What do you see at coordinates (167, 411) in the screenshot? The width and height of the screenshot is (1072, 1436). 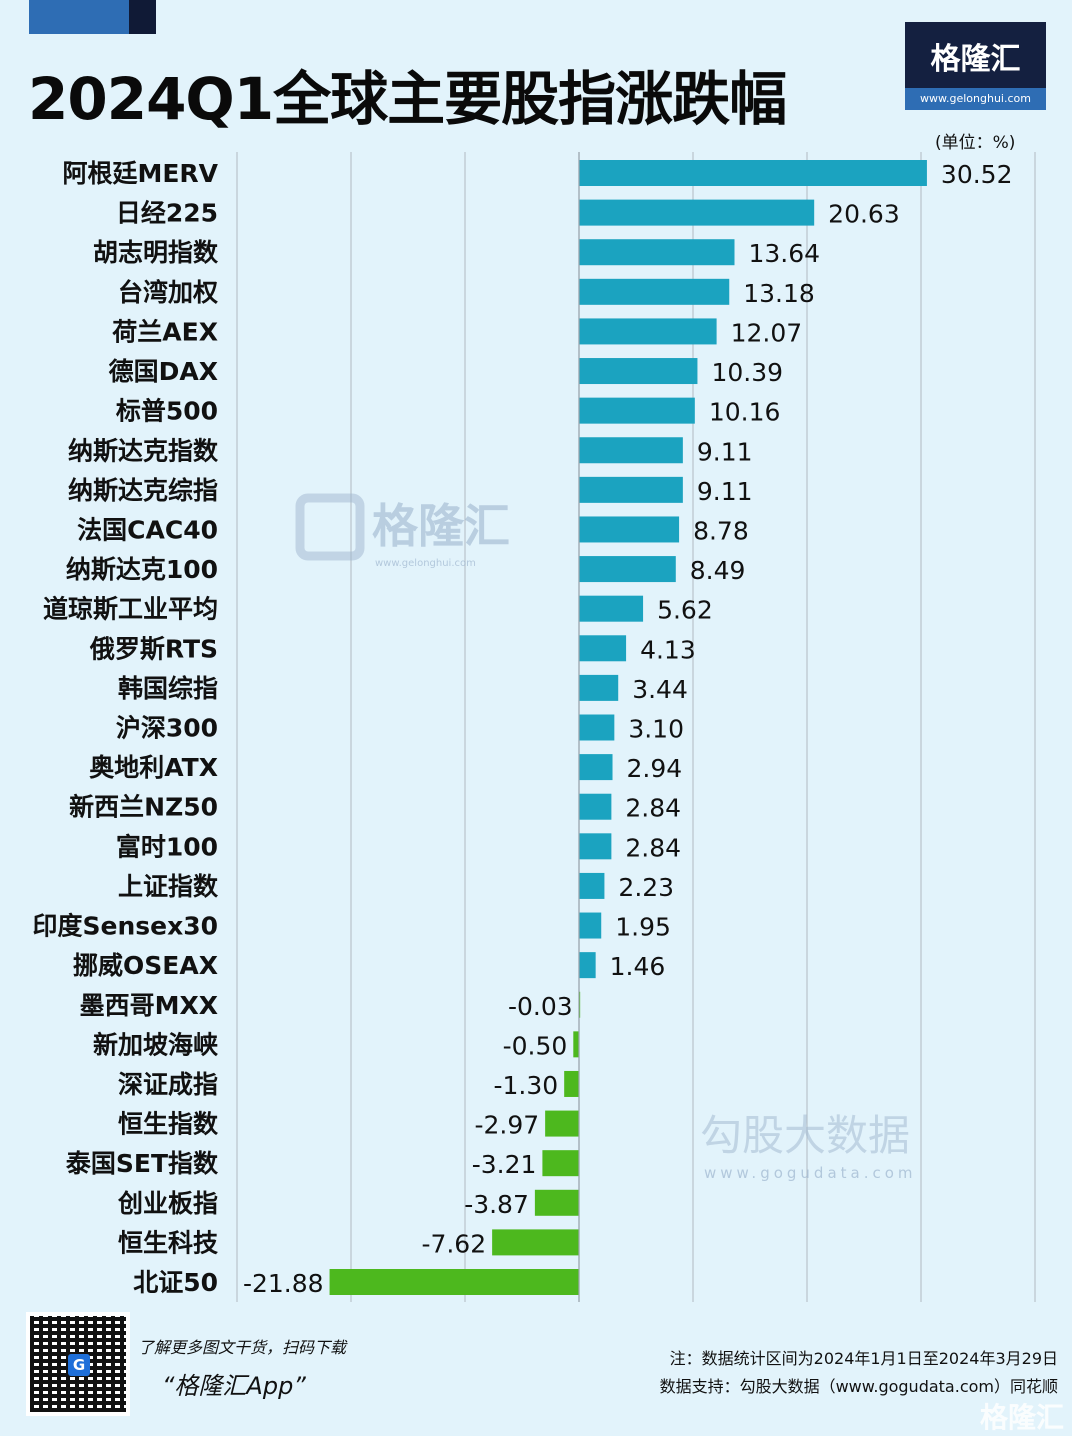 I see `category-label: 标普500` at bounding box center [167, 411].